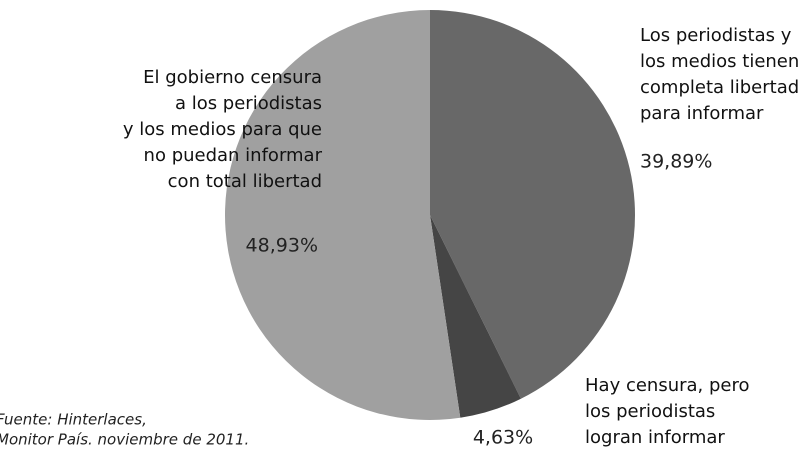 The image size is (803, 453). I want to click on slice-label: El gobierno censura, so click(232, 77).